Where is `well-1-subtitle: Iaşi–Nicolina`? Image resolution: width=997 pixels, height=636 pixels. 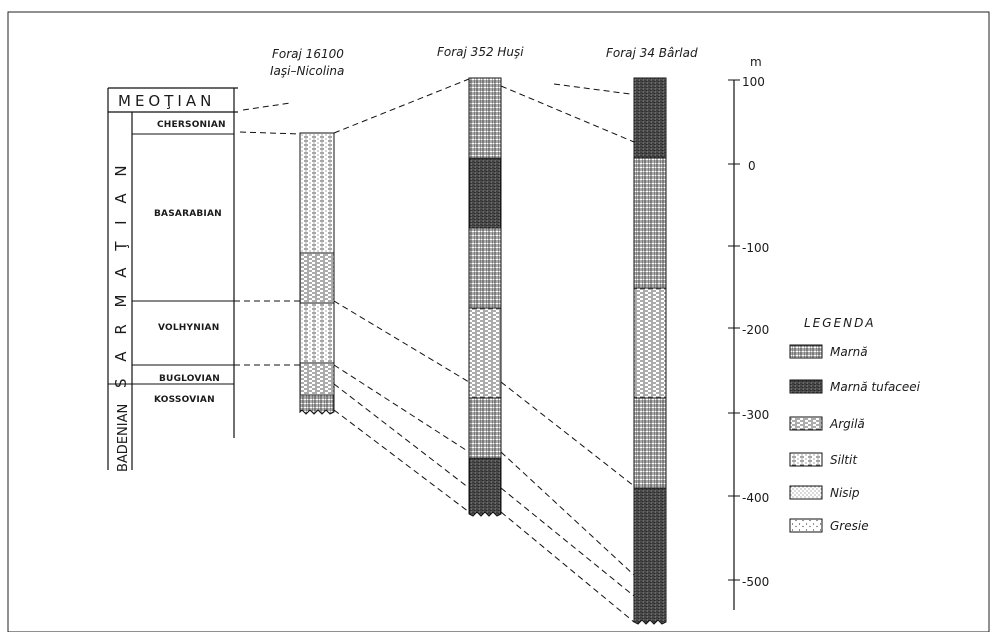
well-1-subtitle: Iaşi–Nicolina is located at coordinates (307, 71).